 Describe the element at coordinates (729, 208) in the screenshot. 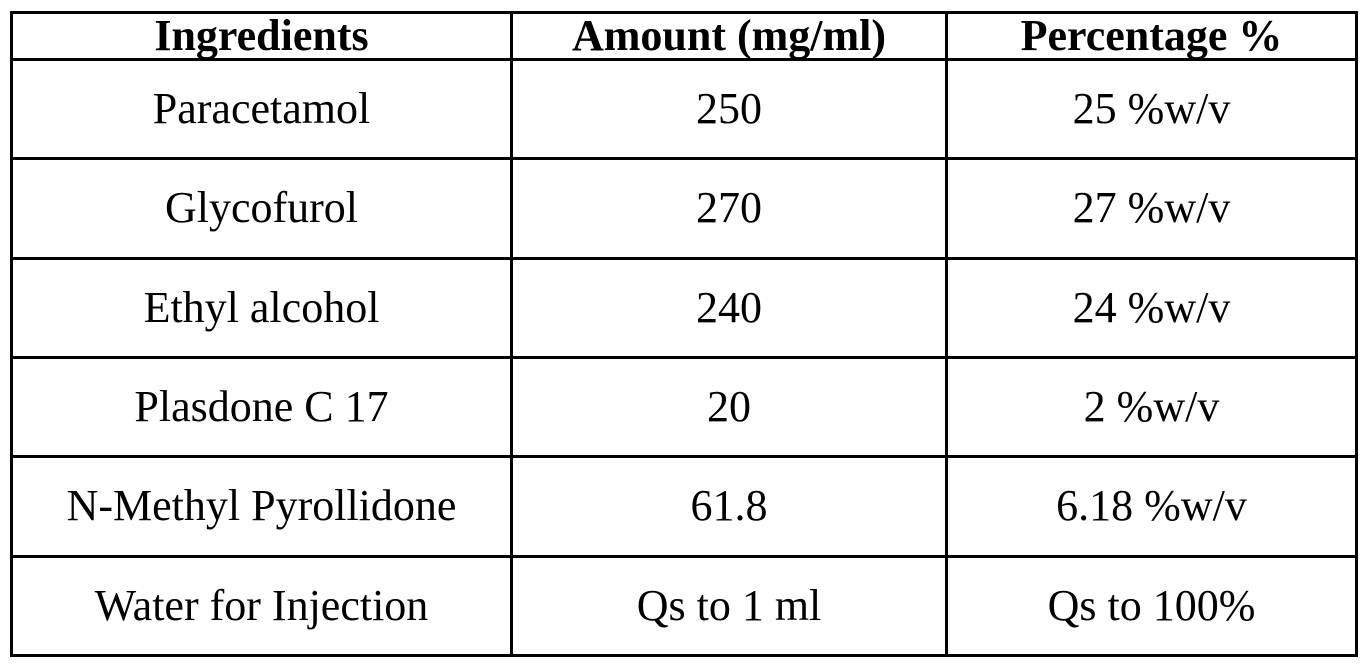

I see `amount-cell: 270` at that location.